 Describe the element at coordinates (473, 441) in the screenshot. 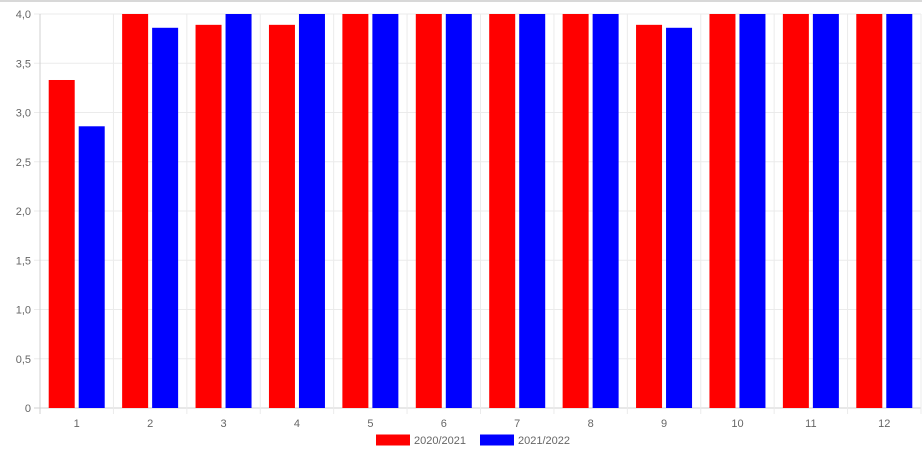

I see `legend: 2020/2021 2021/2022` at that location.